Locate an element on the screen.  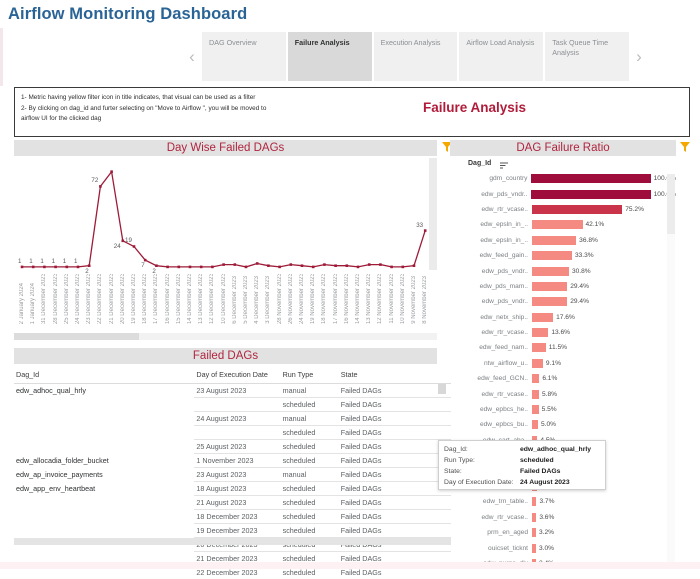
tabs-prev-arrow-icon: ‹ is located at coordinates (192, 56).